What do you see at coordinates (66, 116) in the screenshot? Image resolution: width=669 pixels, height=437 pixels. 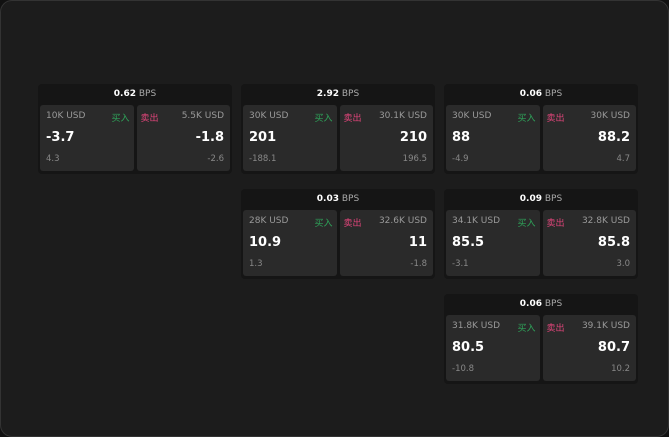 I see `quantity: 10K USD` at bounding box center [66, 116].